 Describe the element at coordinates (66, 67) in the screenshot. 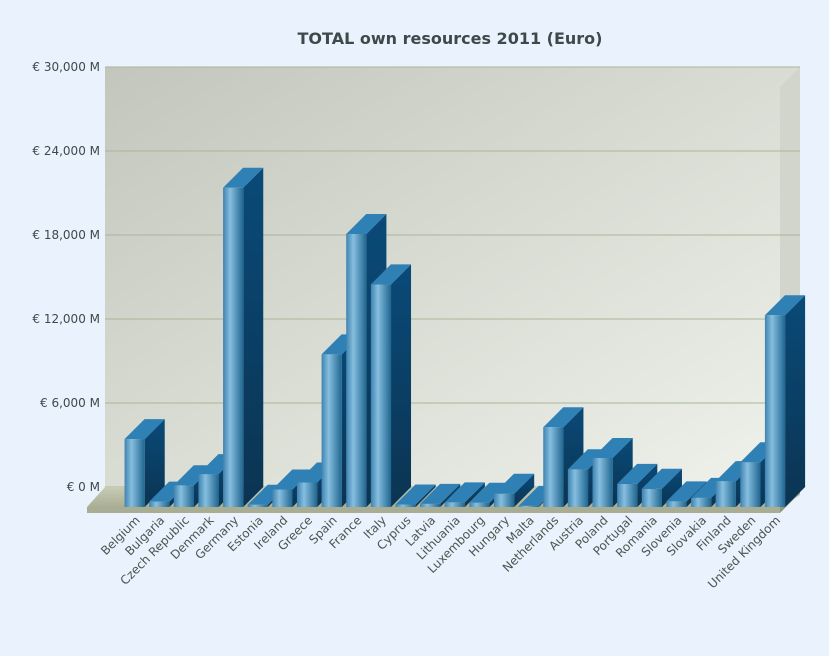

I see `y-tick-label: € 30,000 M` at that location.